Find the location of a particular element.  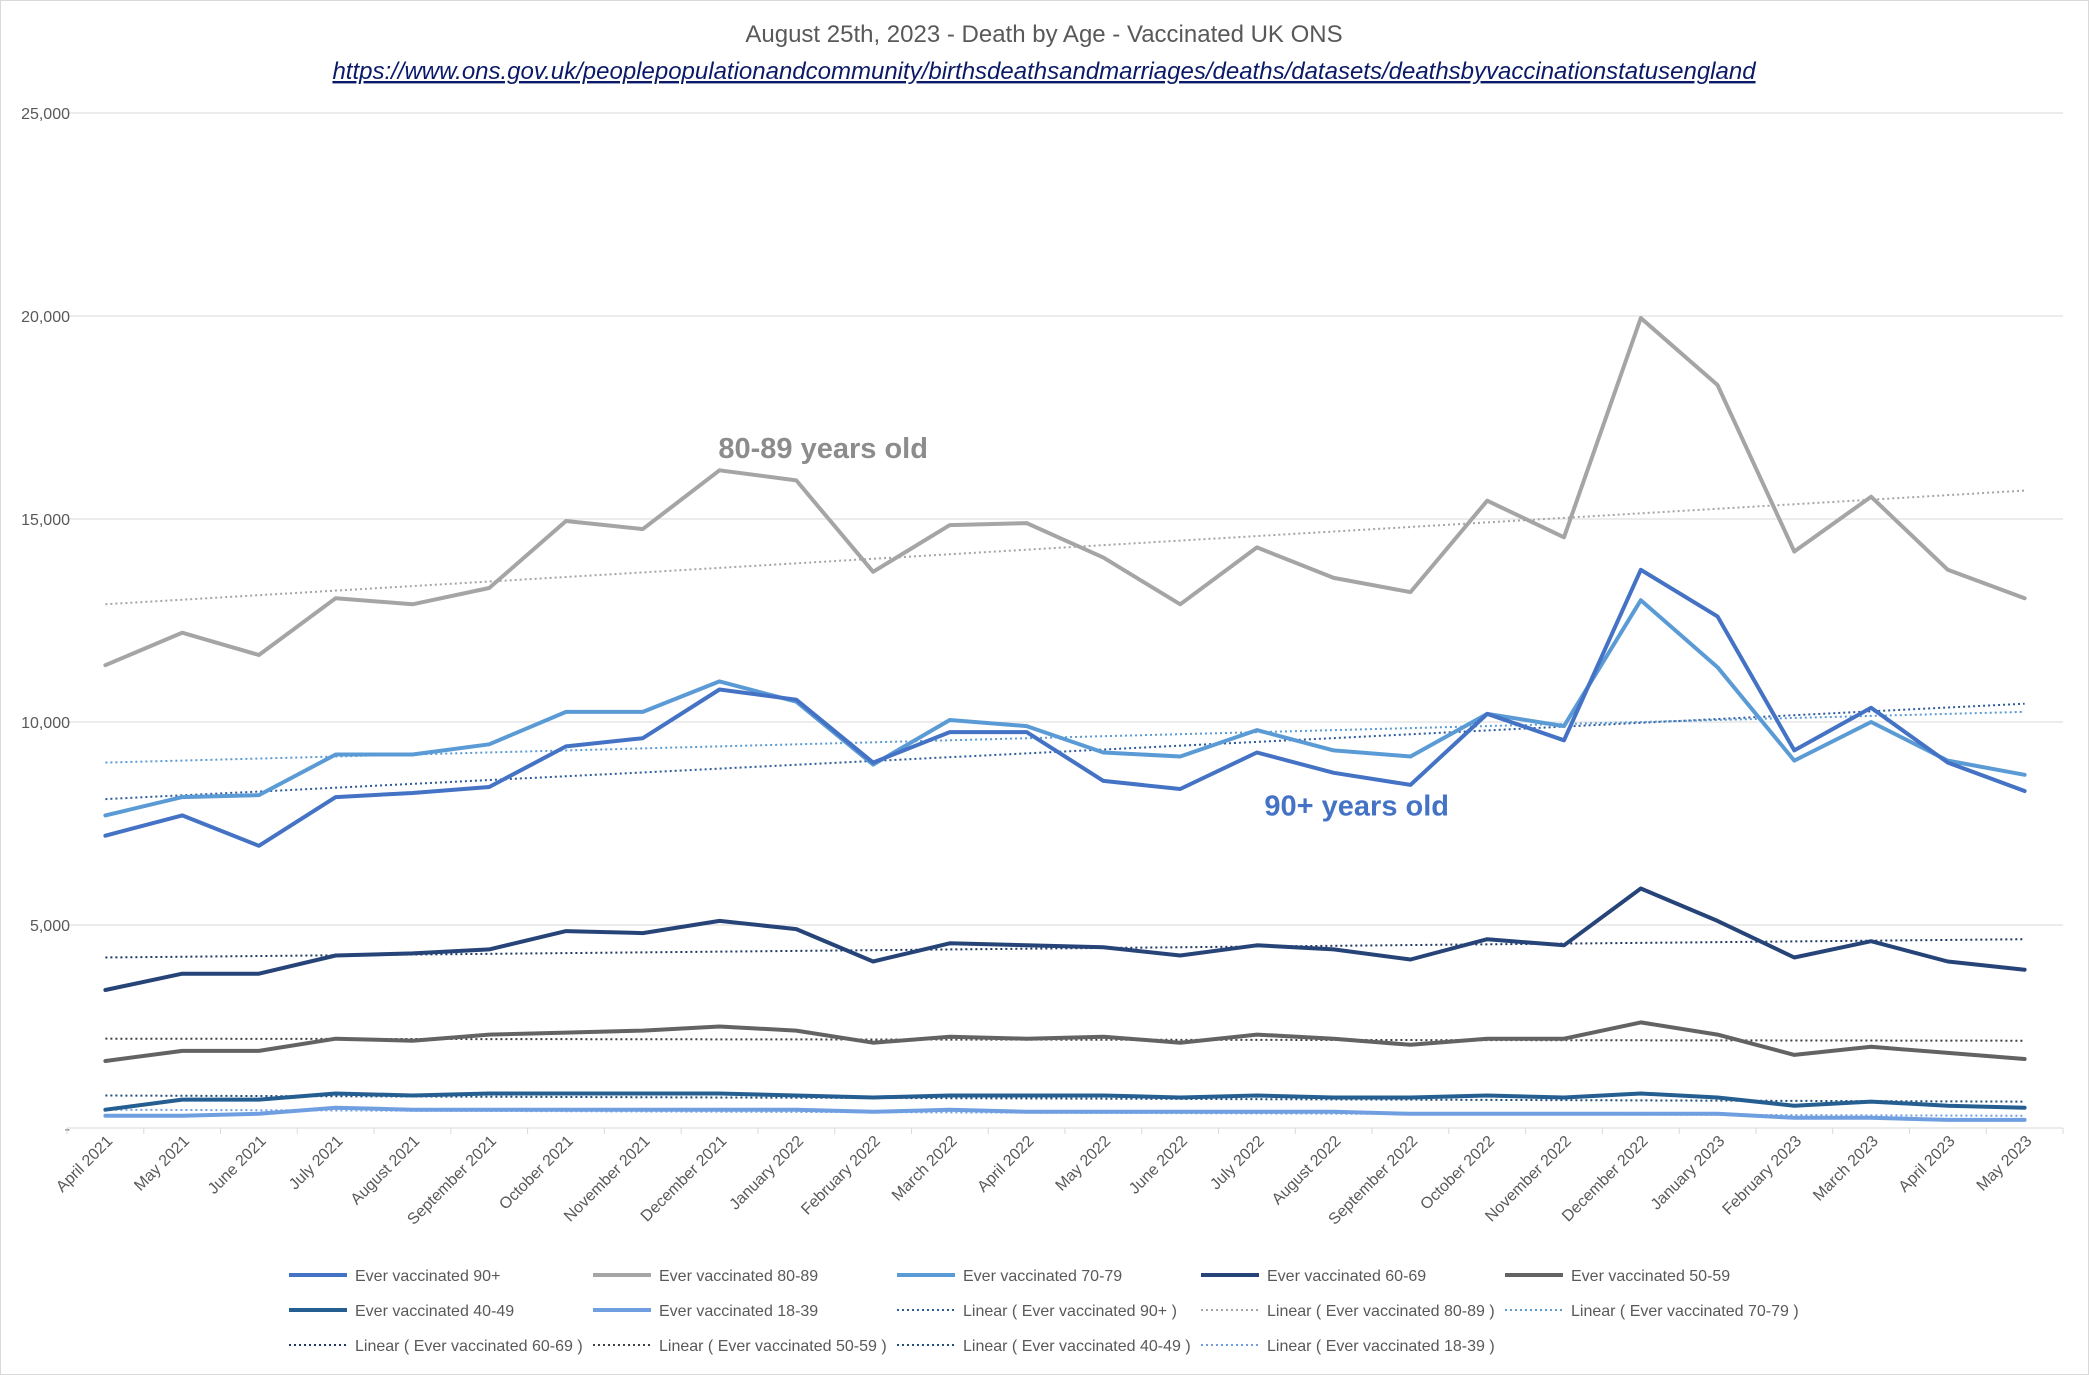

x-tick-label: June 2021 is located at coordinates (237, 1165).